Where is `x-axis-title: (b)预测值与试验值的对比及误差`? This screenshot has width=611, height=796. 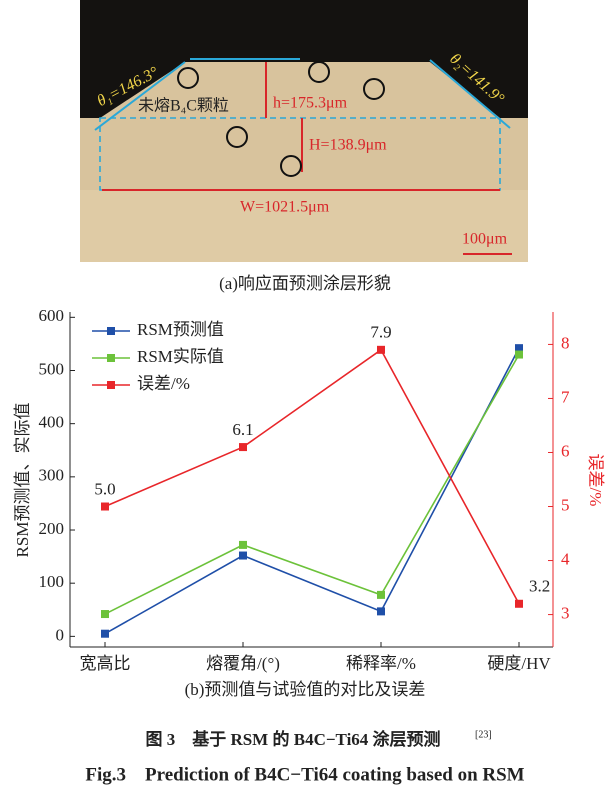 x-axis-title: (b)预测值与试验值的对比及误差 is located at coordinates (305, 689).